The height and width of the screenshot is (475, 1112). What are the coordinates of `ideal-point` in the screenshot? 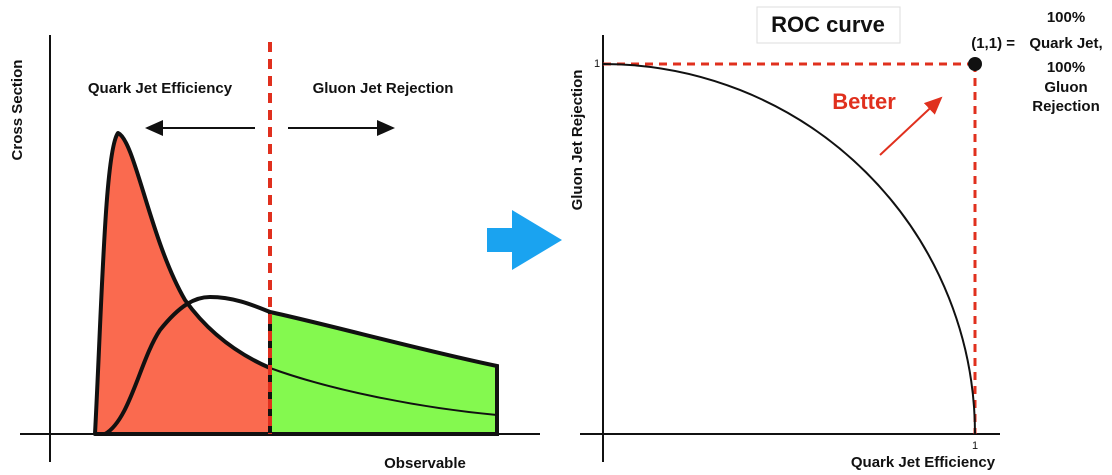 It's located at (975, 64).